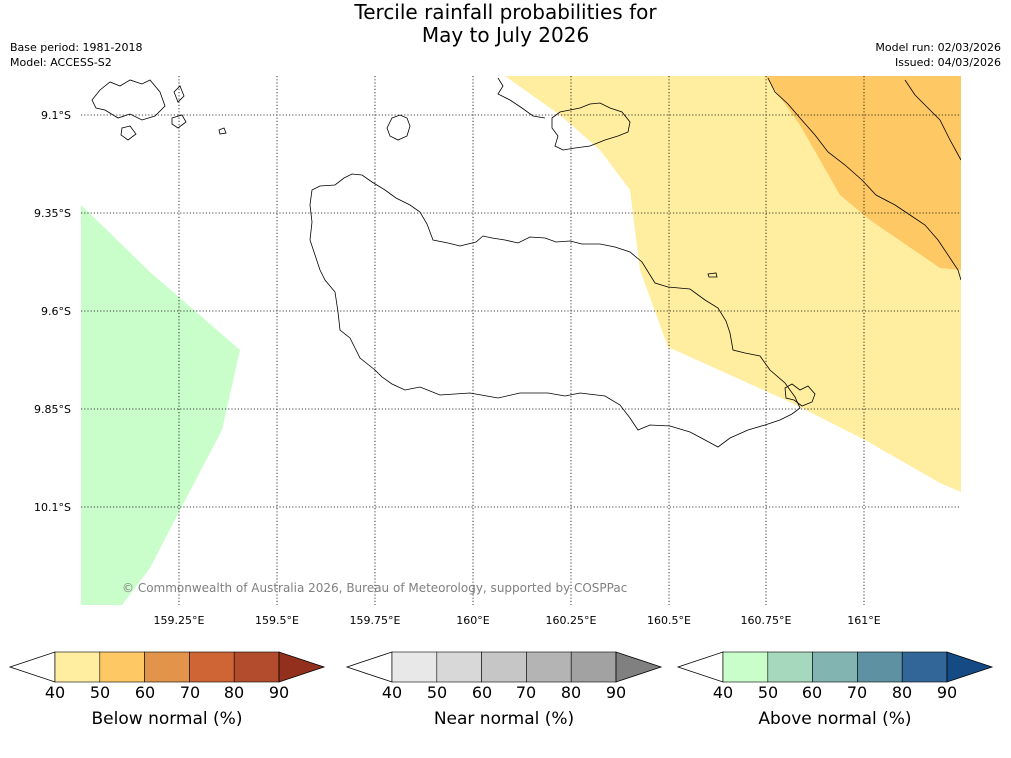 This screenshot has width=1011, height=758. What do you see at coordinates (863, 620) in the screenshot?
I see `lon-label-8: 161°E` at bounding box center [863, 620].